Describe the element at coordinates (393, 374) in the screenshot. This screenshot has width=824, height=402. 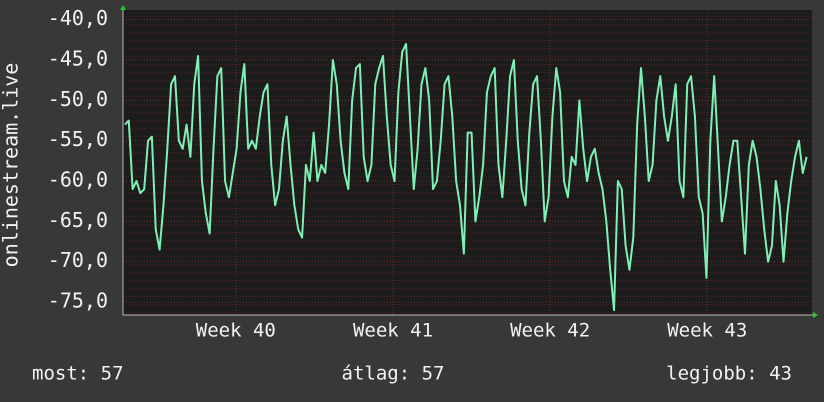
I see `stat-average: átlag: 57` at that location.